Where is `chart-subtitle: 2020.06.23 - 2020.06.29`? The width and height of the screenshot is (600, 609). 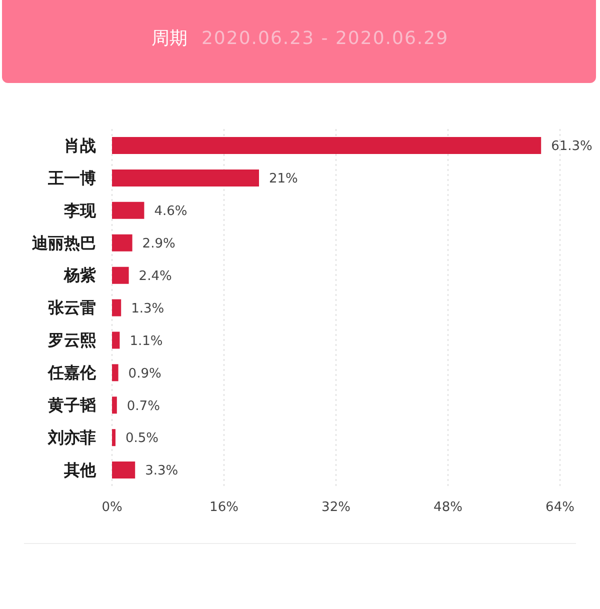 chart-subtitle: 2020.06.23 - 2020.06.29 is located at coordinates (325, 38).